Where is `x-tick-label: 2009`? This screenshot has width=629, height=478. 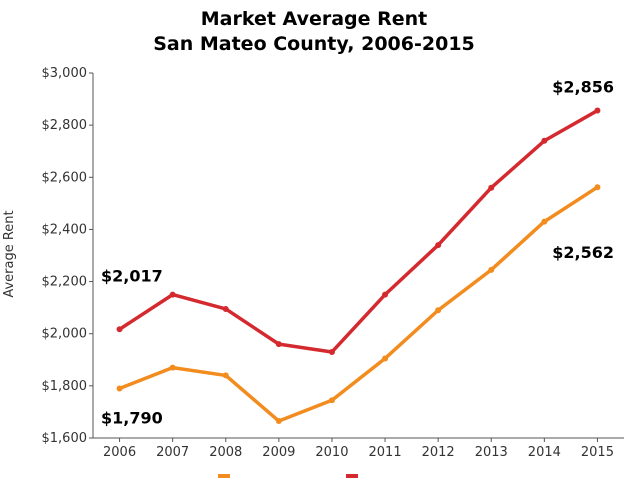 x-tick-label: 2009 is located at coordinates (278, 452).